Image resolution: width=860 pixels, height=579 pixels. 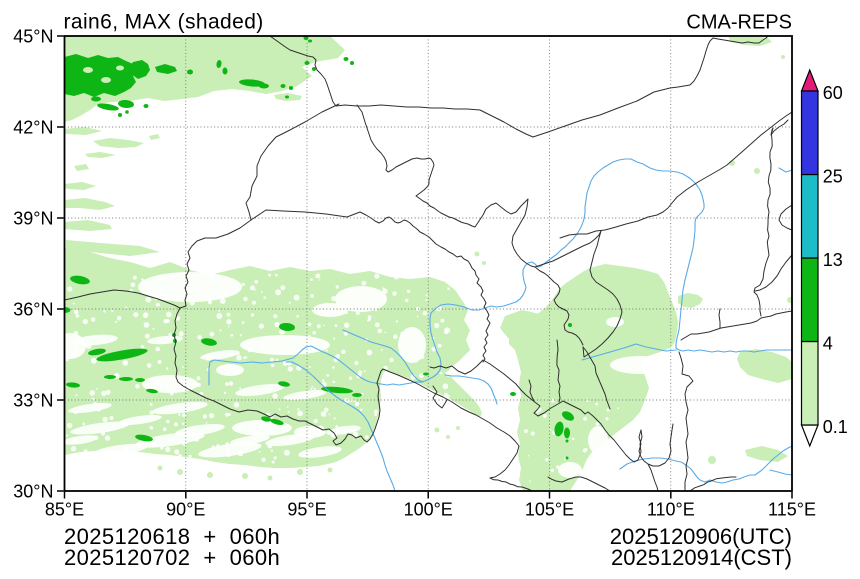 I want to click on svg-text: 2025120702 + 060h, so click(x=172, y=557).